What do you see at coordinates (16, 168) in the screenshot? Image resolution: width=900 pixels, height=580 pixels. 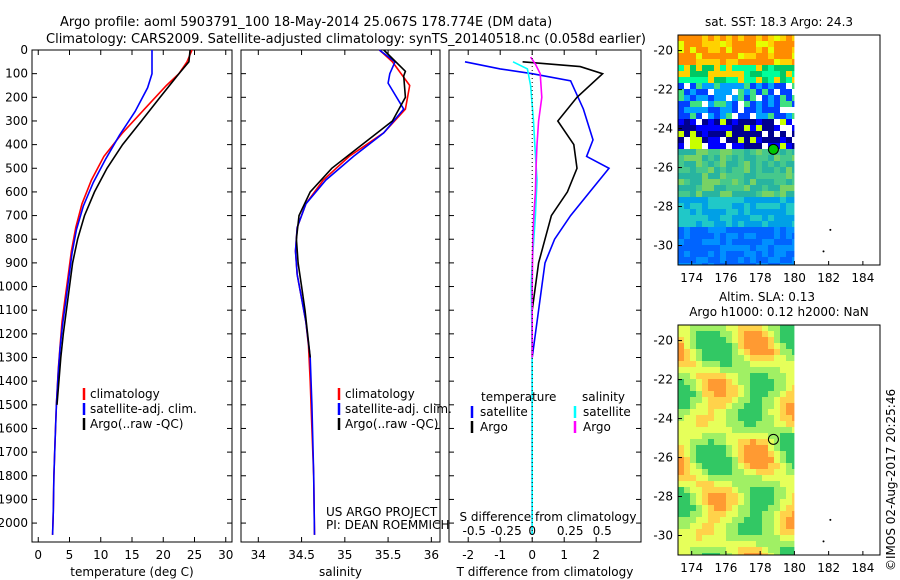 I see `temperature-ytick-label: 500` at bounding box center [16, 168].